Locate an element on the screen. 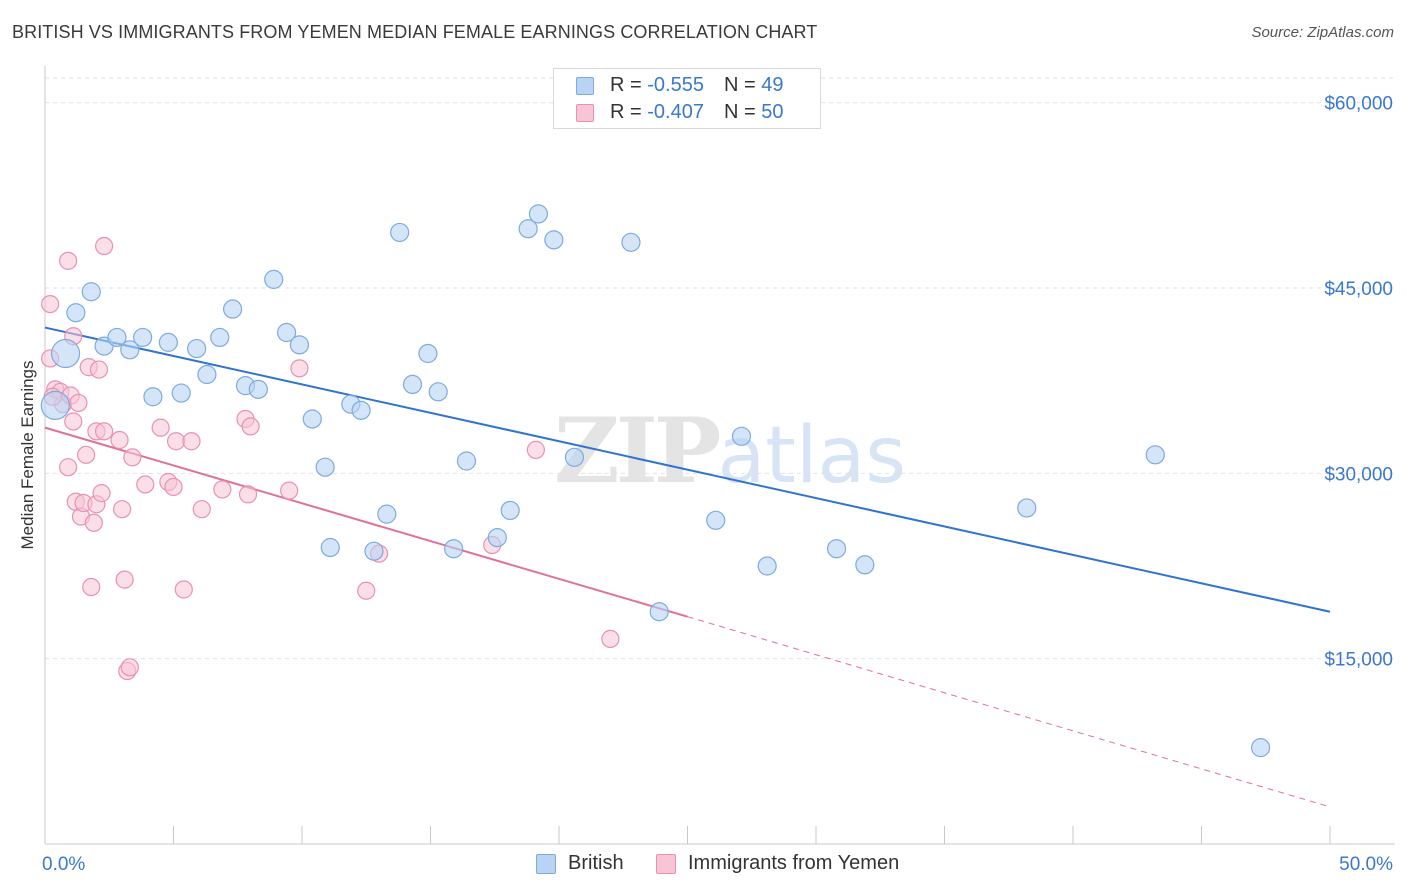  yemen-swatch is located at coordinates (585, 113).